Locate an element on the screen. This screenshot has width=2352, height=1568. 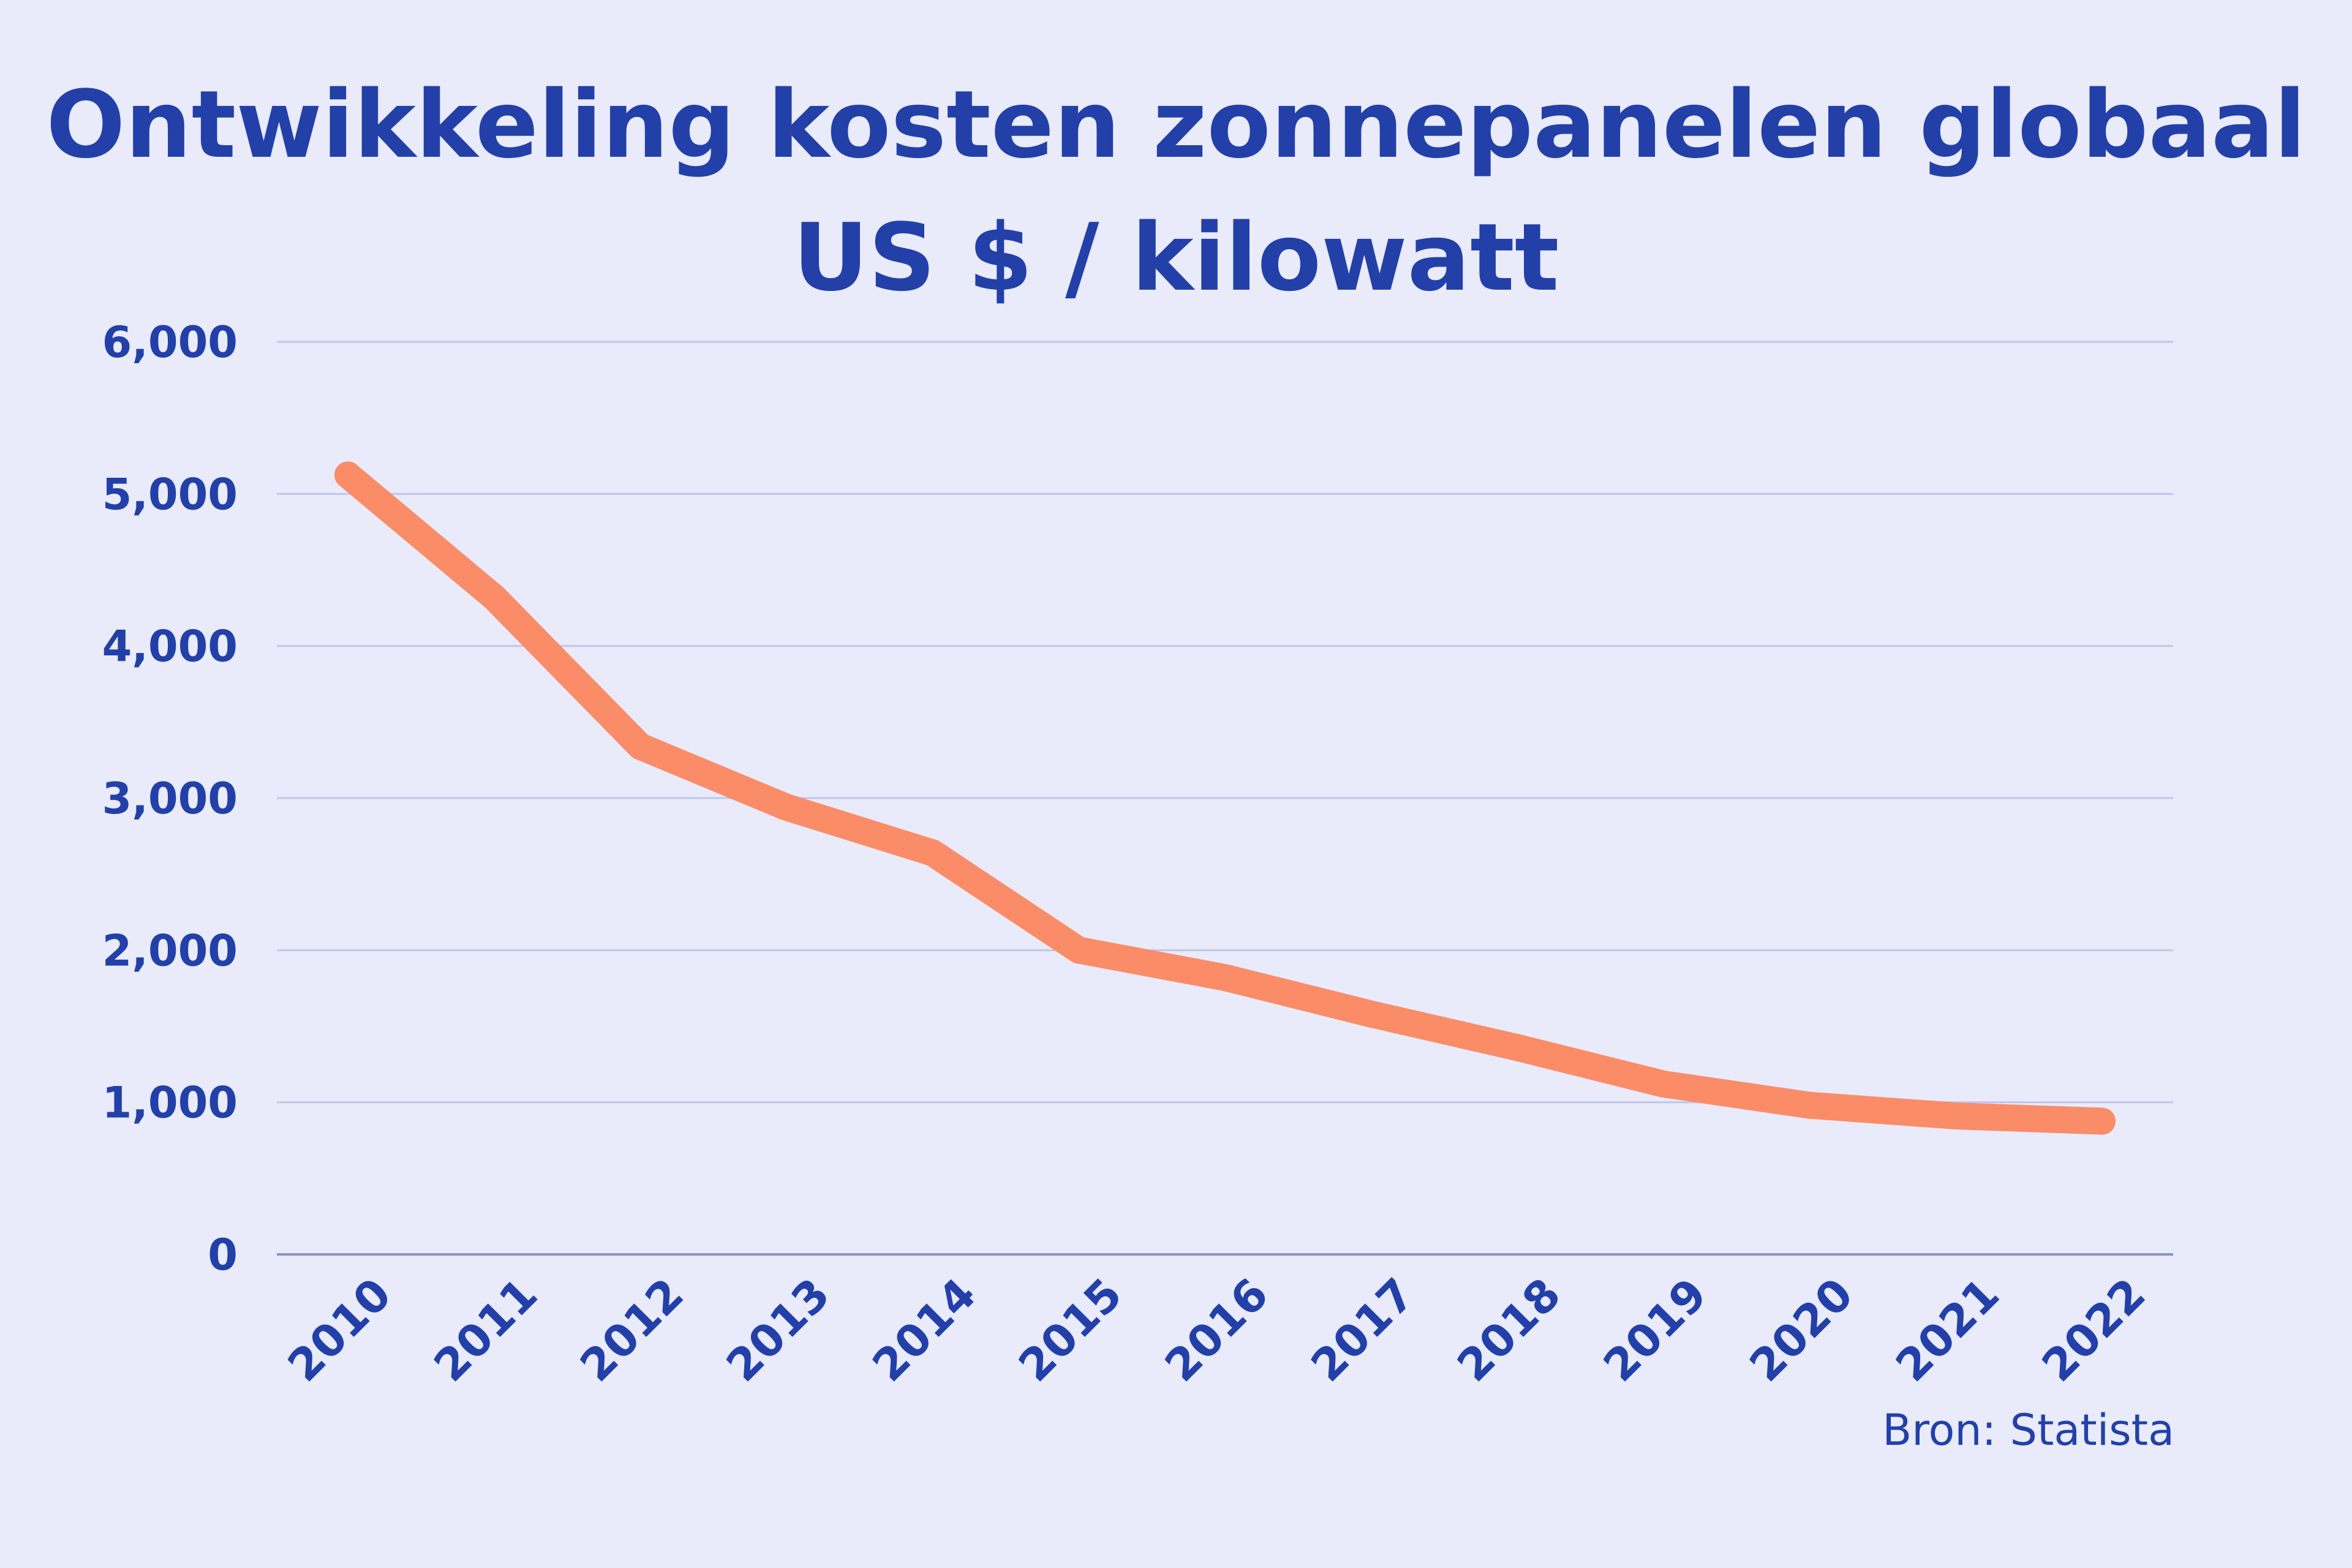
x-tick-label: 2016 is located at coordinates (1216, 1330).